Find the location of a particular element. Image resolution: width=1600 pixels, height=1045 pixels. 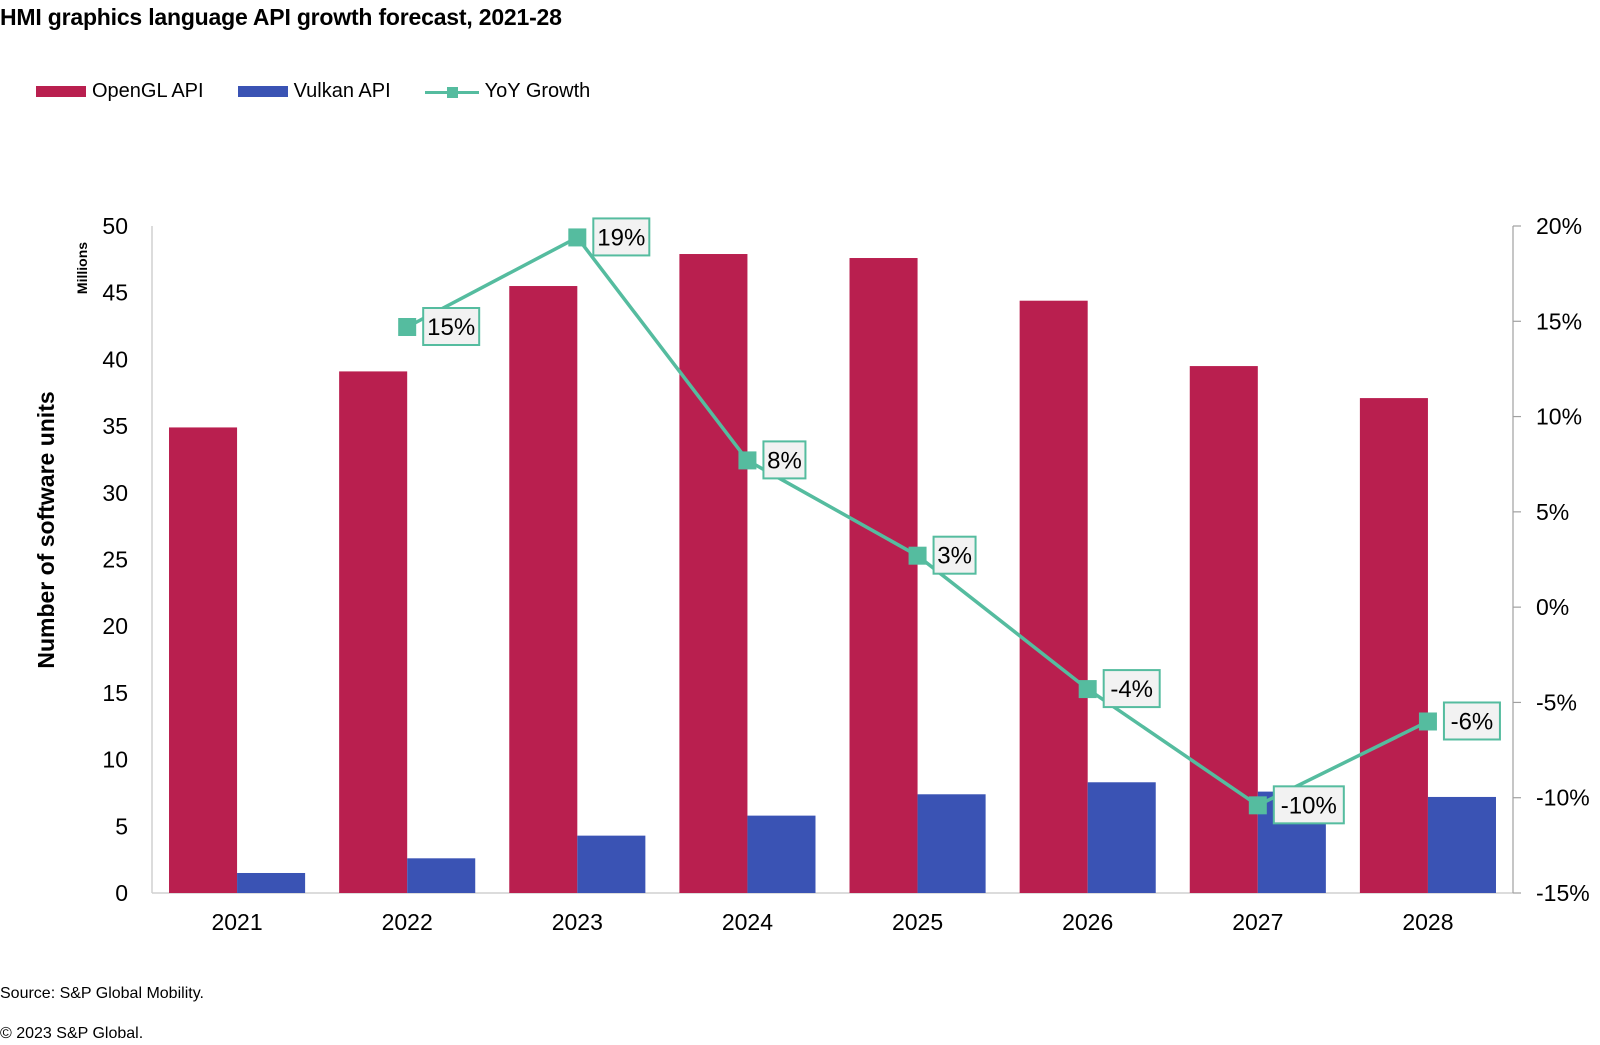

y2-tick-label: 5% is located at coordinates (1552, 512).